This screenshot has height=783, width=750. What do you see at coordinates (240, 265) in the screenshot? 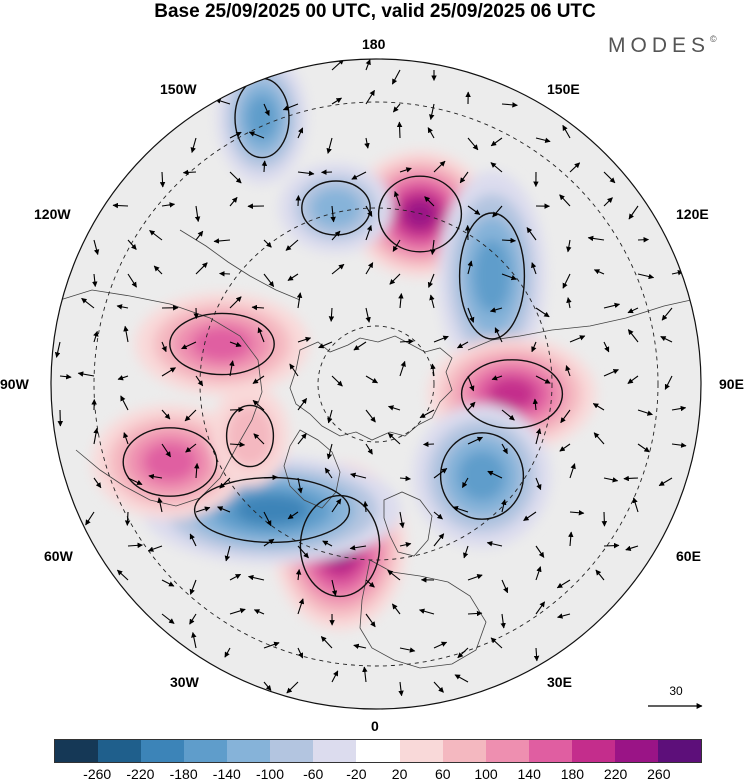
I see `alaska-coast` at bounding box center [240, 265].